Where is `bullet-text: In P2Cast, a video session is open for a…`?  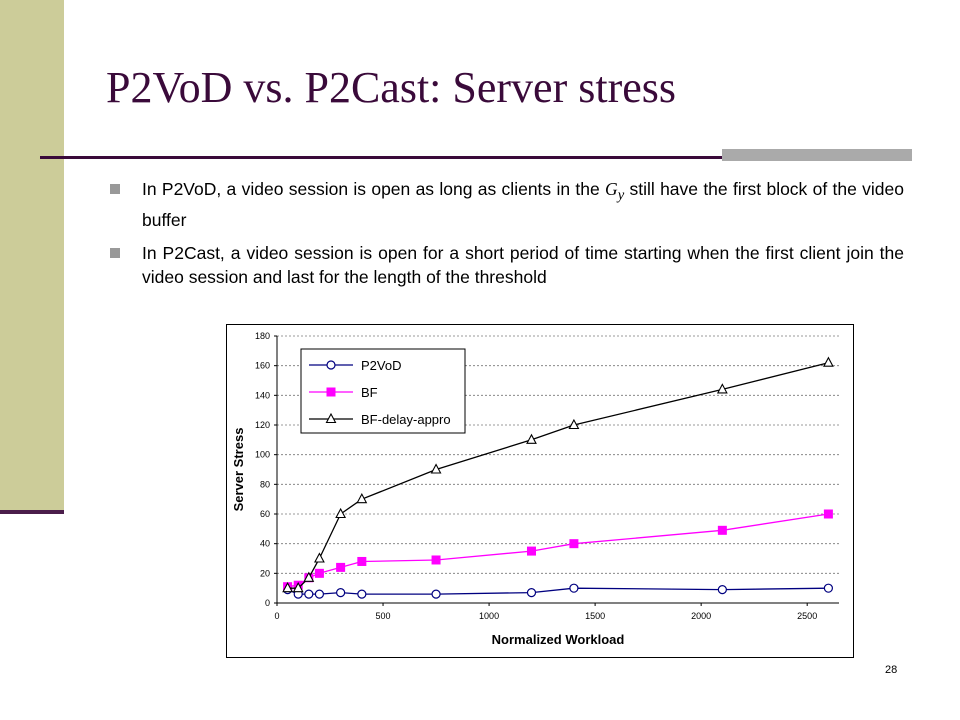 bullet-text: In P2Cast, a video session is open for a… is located at coordinates (523, 264).